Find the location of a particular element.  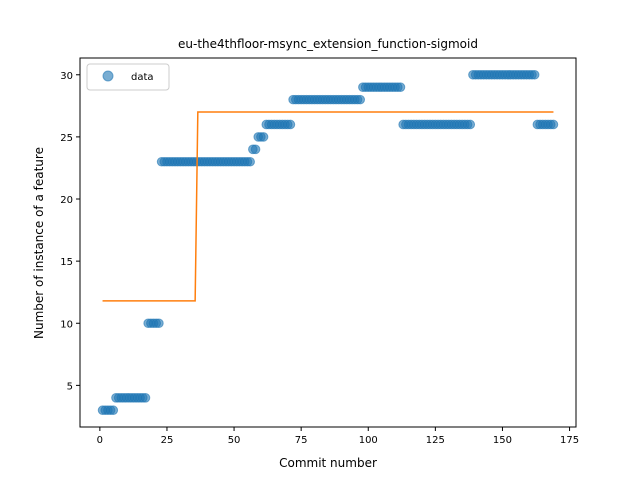

legend-box is located at coordinates (128, 77).